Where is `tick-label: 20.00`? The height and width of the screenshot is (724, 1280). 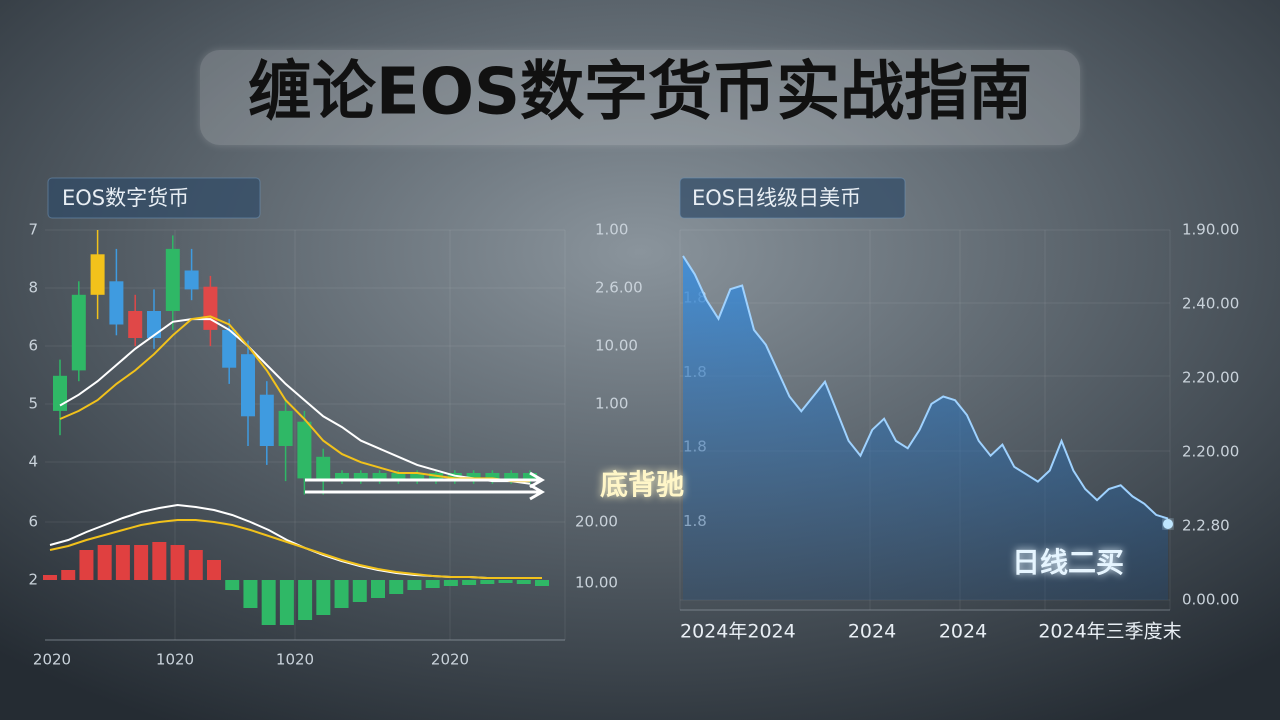
tick-label: 20.00 is located at coordinates (596, 522).